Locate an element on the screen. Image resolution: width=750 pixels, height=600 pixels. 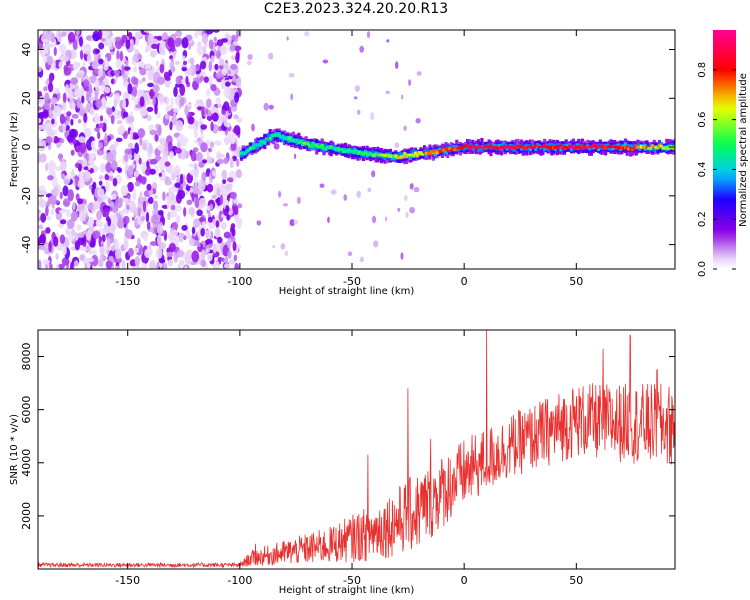
heatmap-y-axis-label: Frequency (Hz) is located at coordinates (14, 150).